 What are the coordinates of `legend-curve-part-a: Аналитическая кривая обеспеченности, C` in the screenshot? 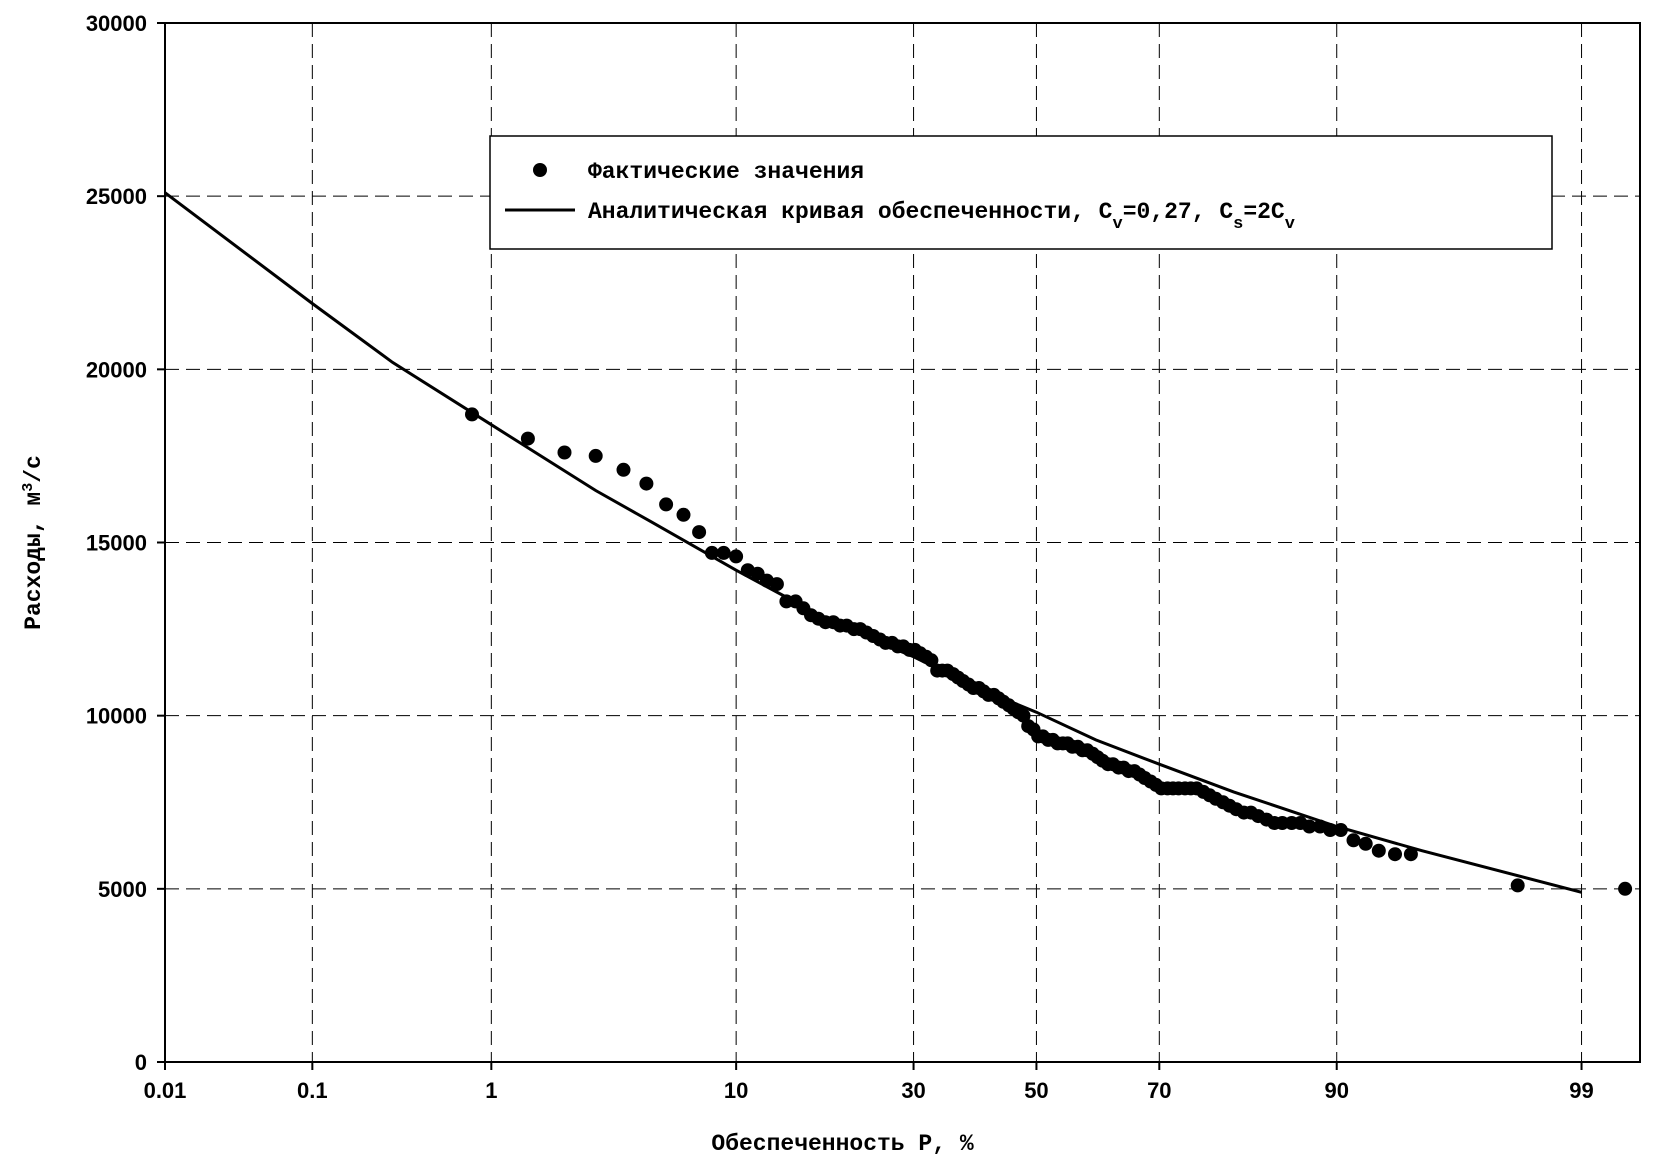 It's located at (850, 212).